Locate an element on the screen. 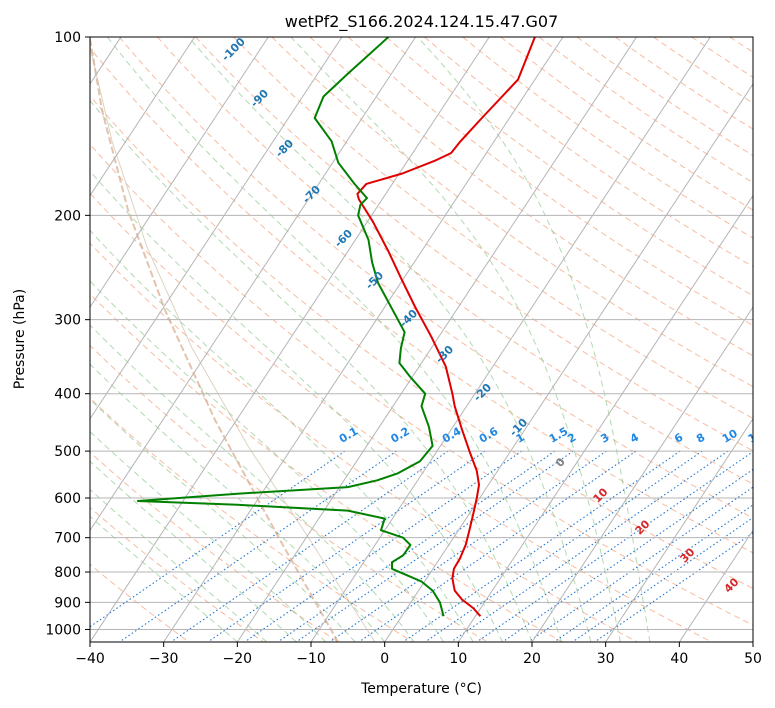 Image resolution: width=775 pixels, height=708 pixels. mixing-ratio-label: 8 is located at coordinates (700, 438).